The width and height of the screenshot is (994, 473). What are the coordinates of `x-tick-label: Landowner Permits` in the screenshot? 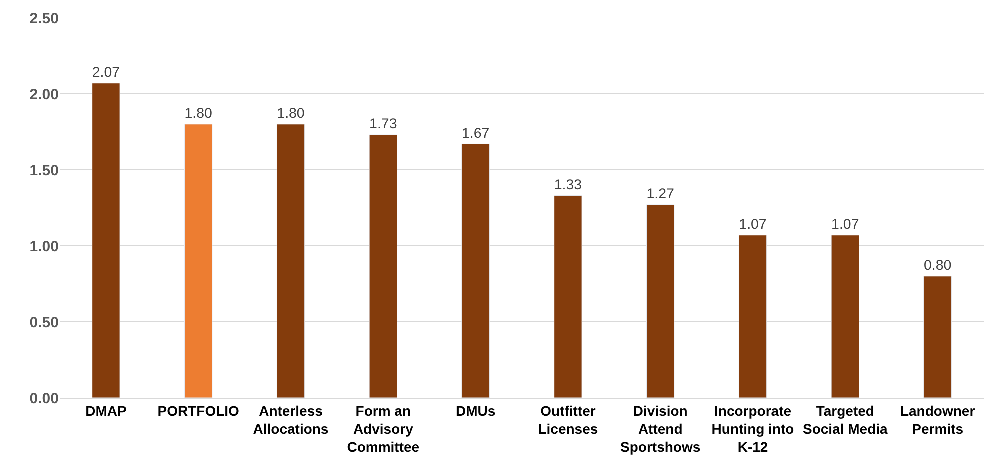 It's located at (938, 419).